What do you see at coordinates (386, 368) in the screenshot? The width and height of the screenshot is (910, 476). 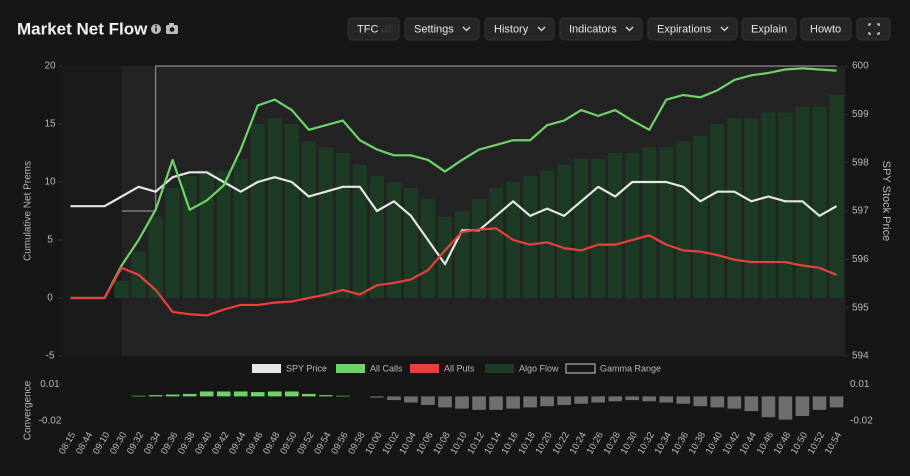 I see `legend-label: All Calls` at bounding box center [386, 368].